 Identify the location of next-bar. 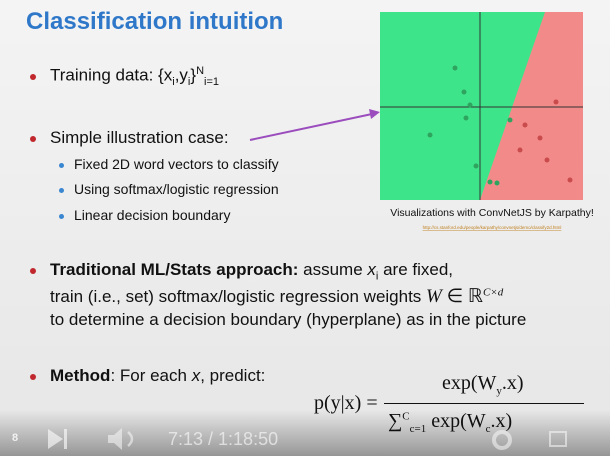
(65, 439).